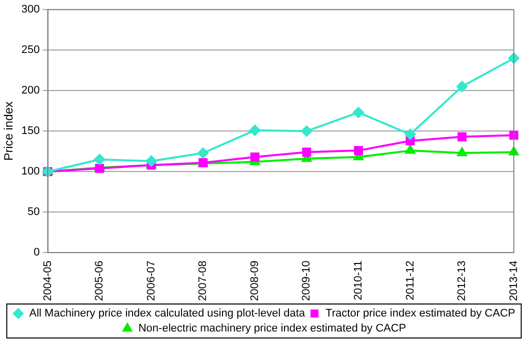 The width and height of the screenshot is (530, 346). What do you see at coordinates (30, 90) in the screenshot?
I see `y-tick-label: 200` at bounding box center [30, 90].